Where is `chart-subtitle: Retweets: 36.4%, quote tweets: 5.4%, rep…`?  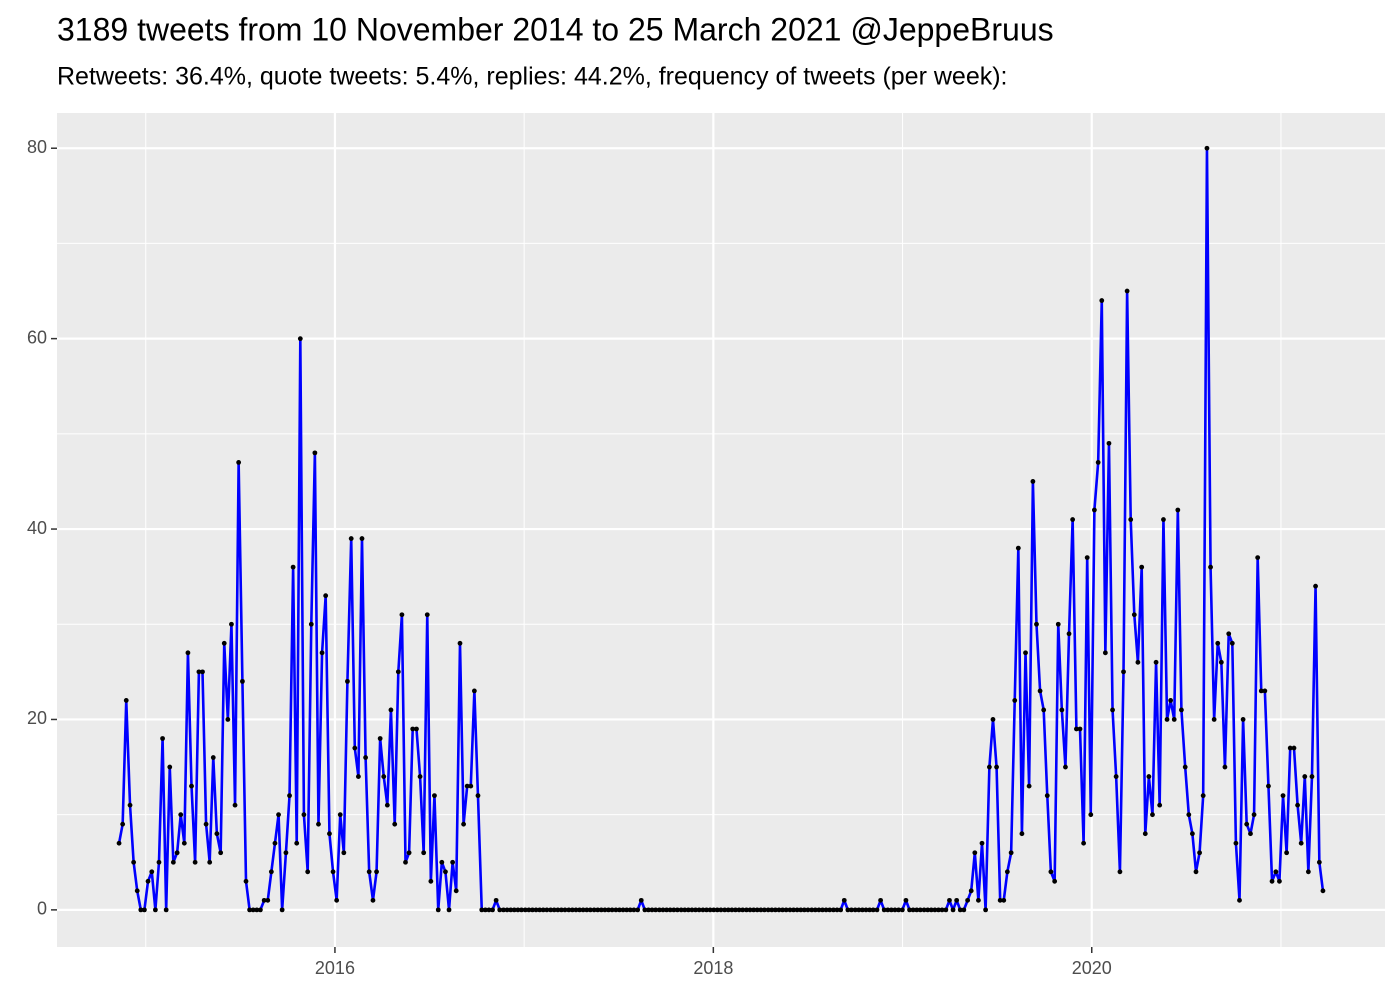 chart-subtitle: Retweets: 36.4%, quote tweets: 5.4%, rep… is located at coordinates (532, 77).